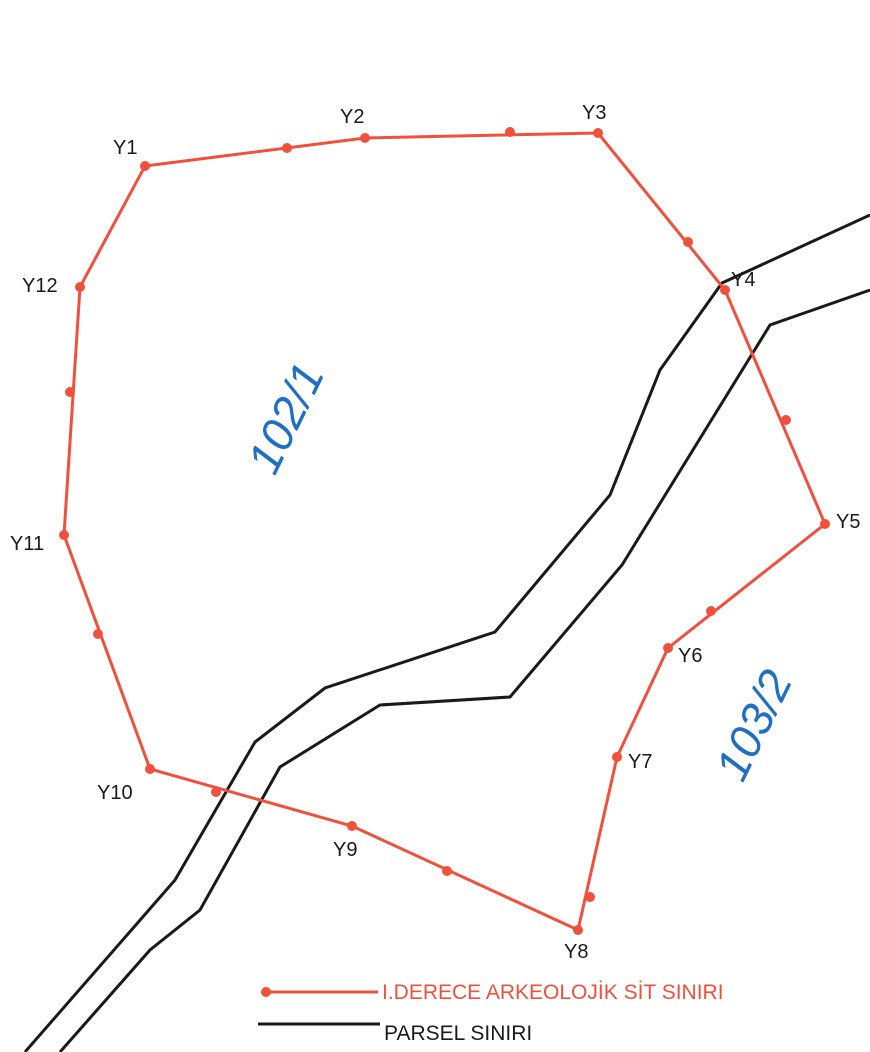 This screenshot has height=1052, width=870. What do you see at coordinates (64, 535) in the screenshot?
I see `vertex-marker-y11` at bounding box center [64, 535].